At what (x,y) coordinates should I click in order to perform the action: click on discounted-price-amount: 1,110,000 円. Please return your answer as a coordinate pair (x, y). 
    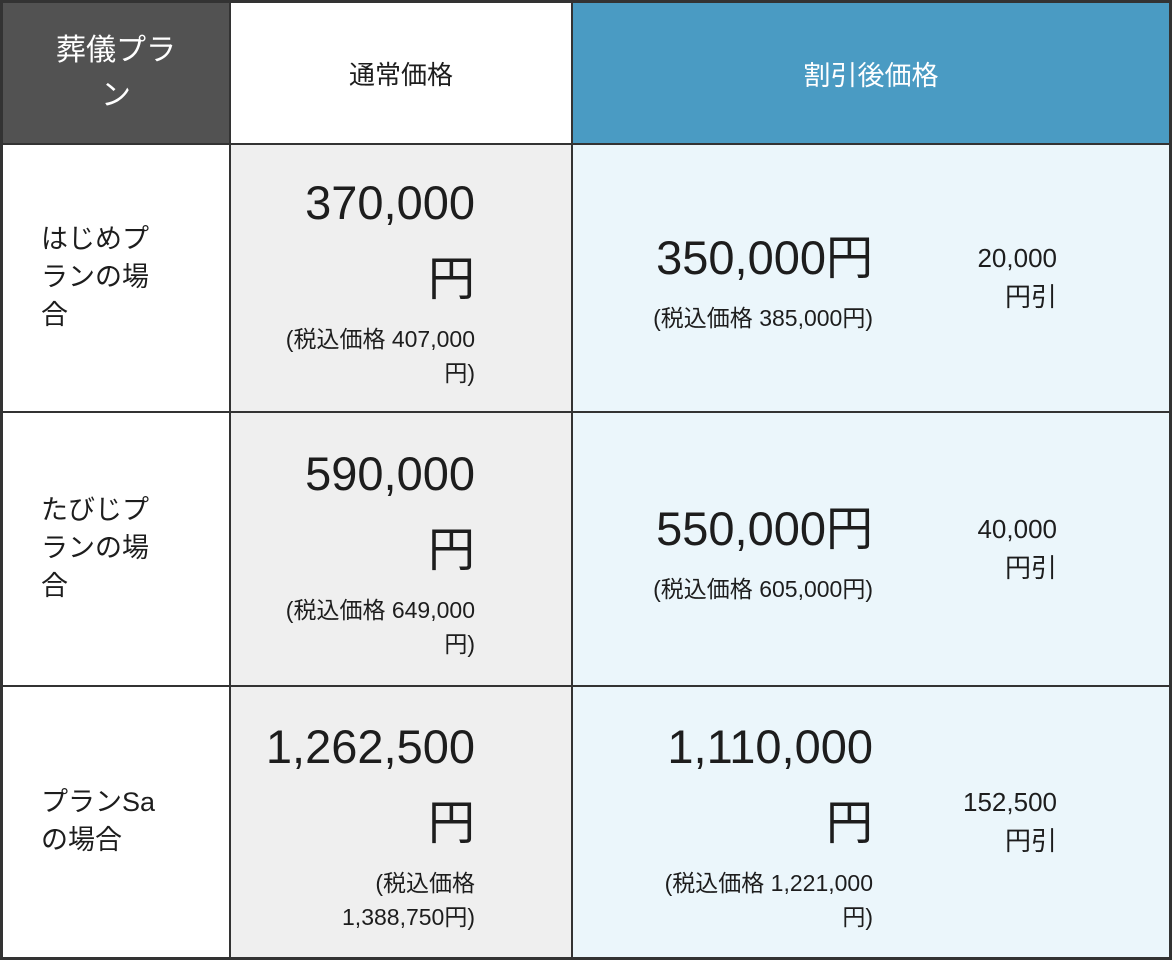
    Looking at the image, I should click on (770, 784).